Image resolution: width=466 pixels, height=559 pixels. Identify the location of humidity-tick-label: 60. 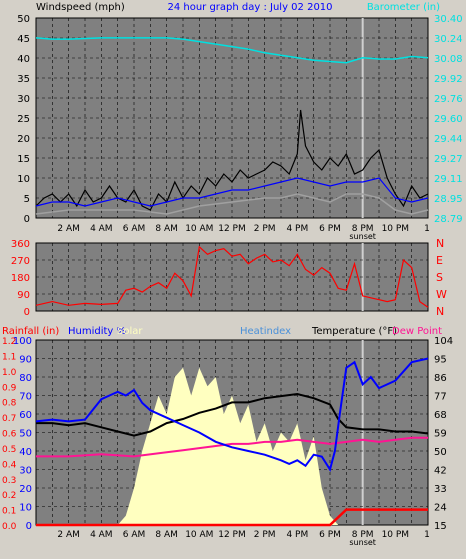
(25, 415).